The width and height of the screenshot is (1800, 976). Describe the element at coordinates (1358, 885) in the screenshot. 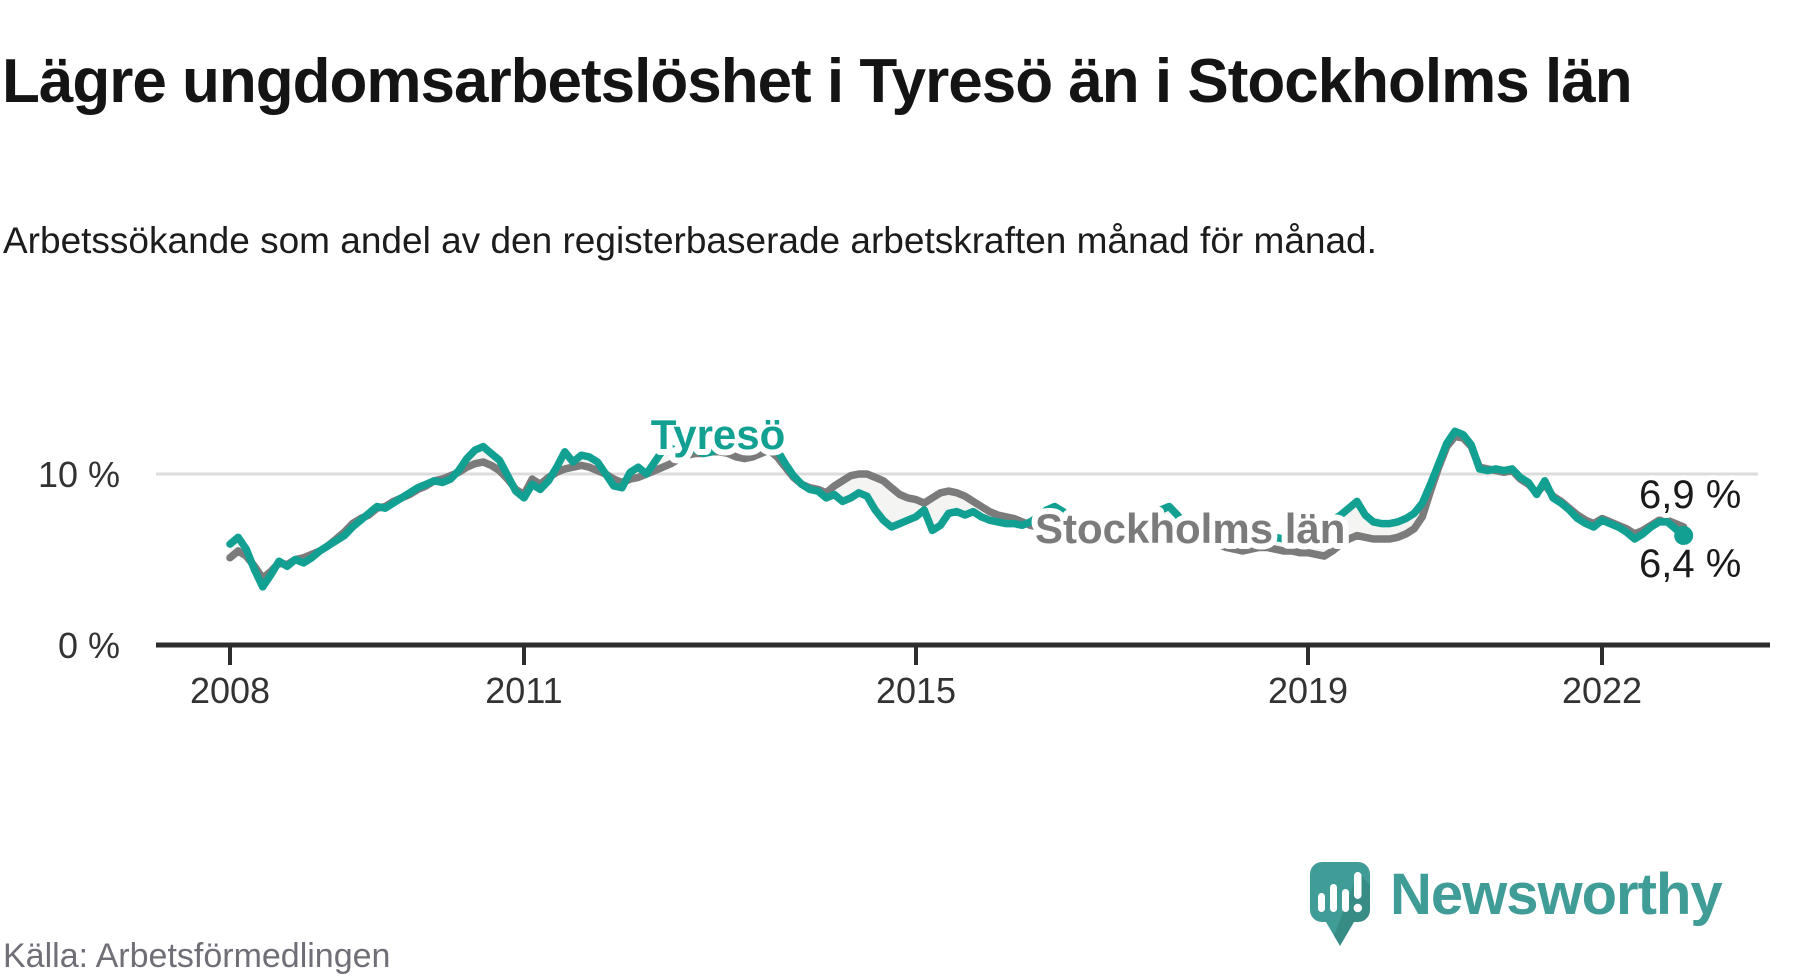

I see `logo-exclamation-stem` at that location.